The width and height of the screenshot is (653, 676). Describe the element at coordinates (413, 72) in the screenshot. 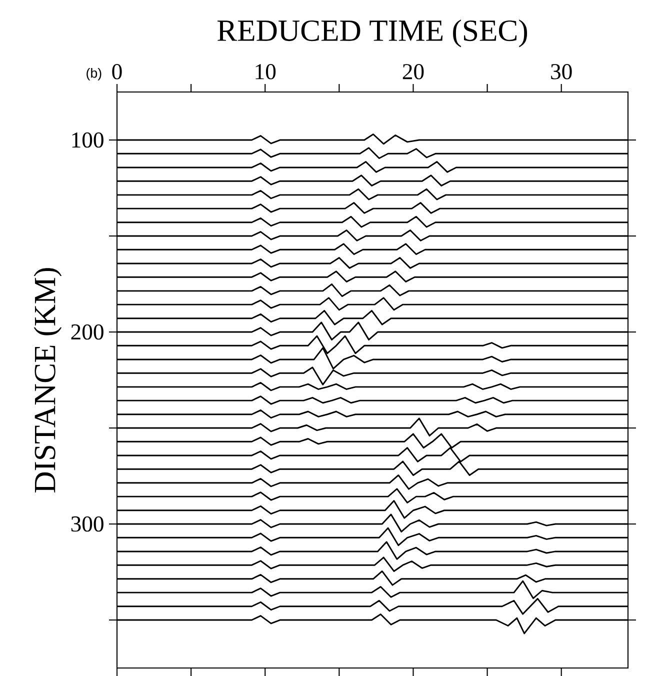

I see `x-tick-label: 20` at that location.